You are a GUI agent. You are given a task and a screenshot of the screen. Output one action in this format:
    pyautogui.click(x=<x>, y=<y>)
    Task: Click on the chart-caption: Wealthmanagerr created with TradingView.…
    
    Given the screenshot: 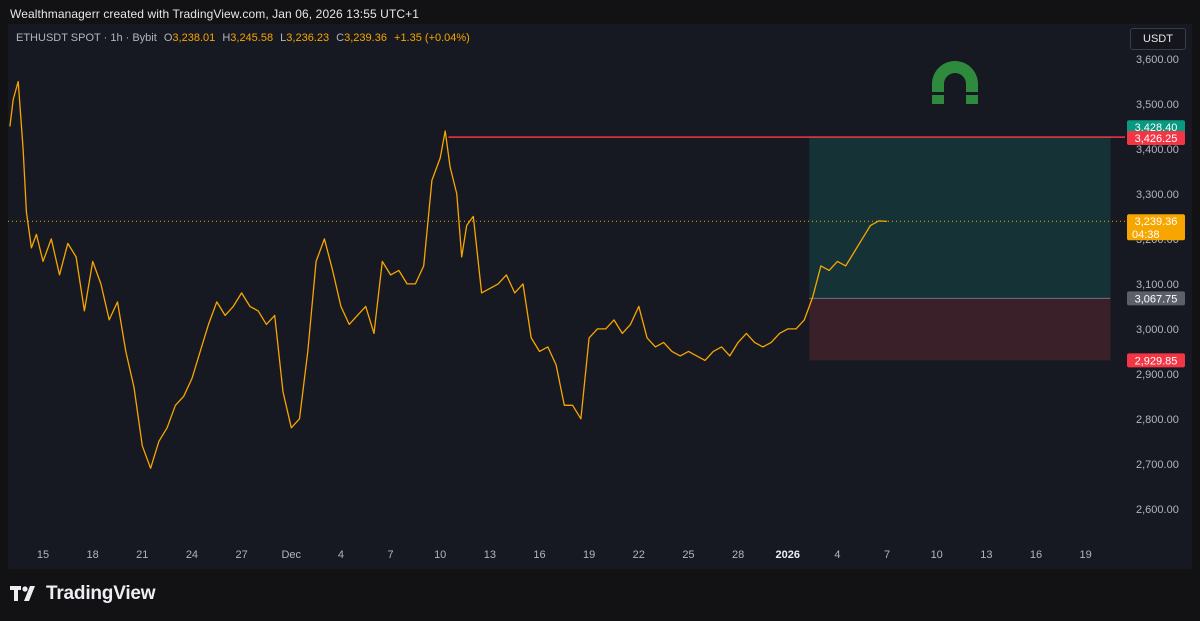 What is the action you would take?
    pyautogui.click(x=215, y=14)
    